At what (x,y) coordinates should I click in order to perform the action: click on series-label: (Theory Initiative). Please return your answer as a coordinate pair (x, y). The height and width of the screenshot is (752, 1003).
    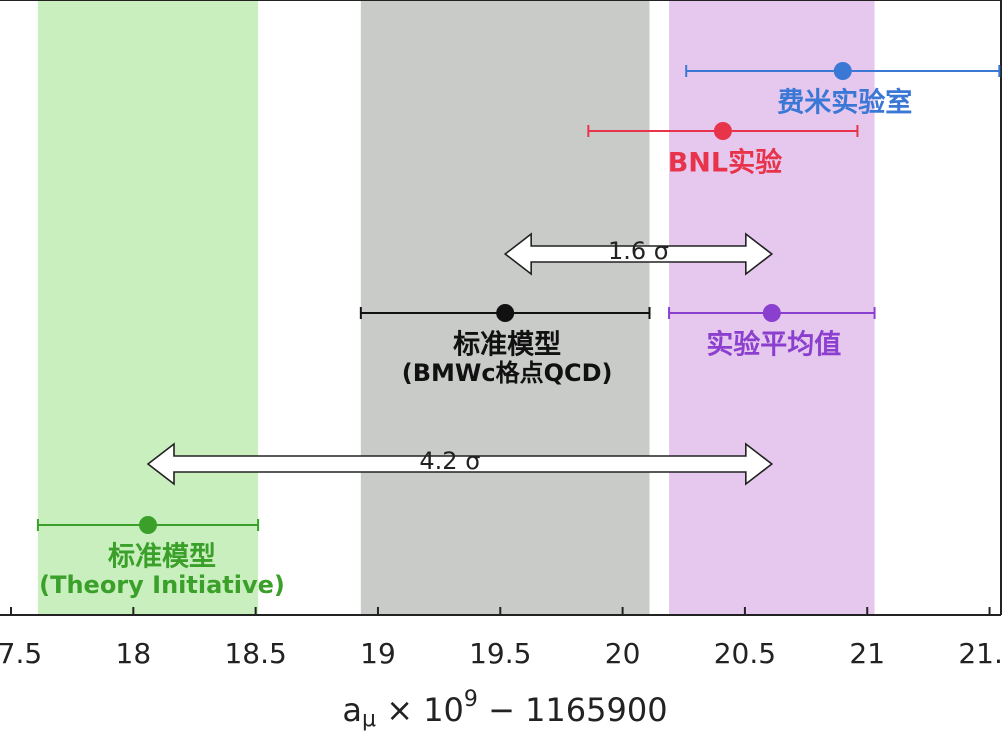
    Looking at the image, I should click on (162, 585).